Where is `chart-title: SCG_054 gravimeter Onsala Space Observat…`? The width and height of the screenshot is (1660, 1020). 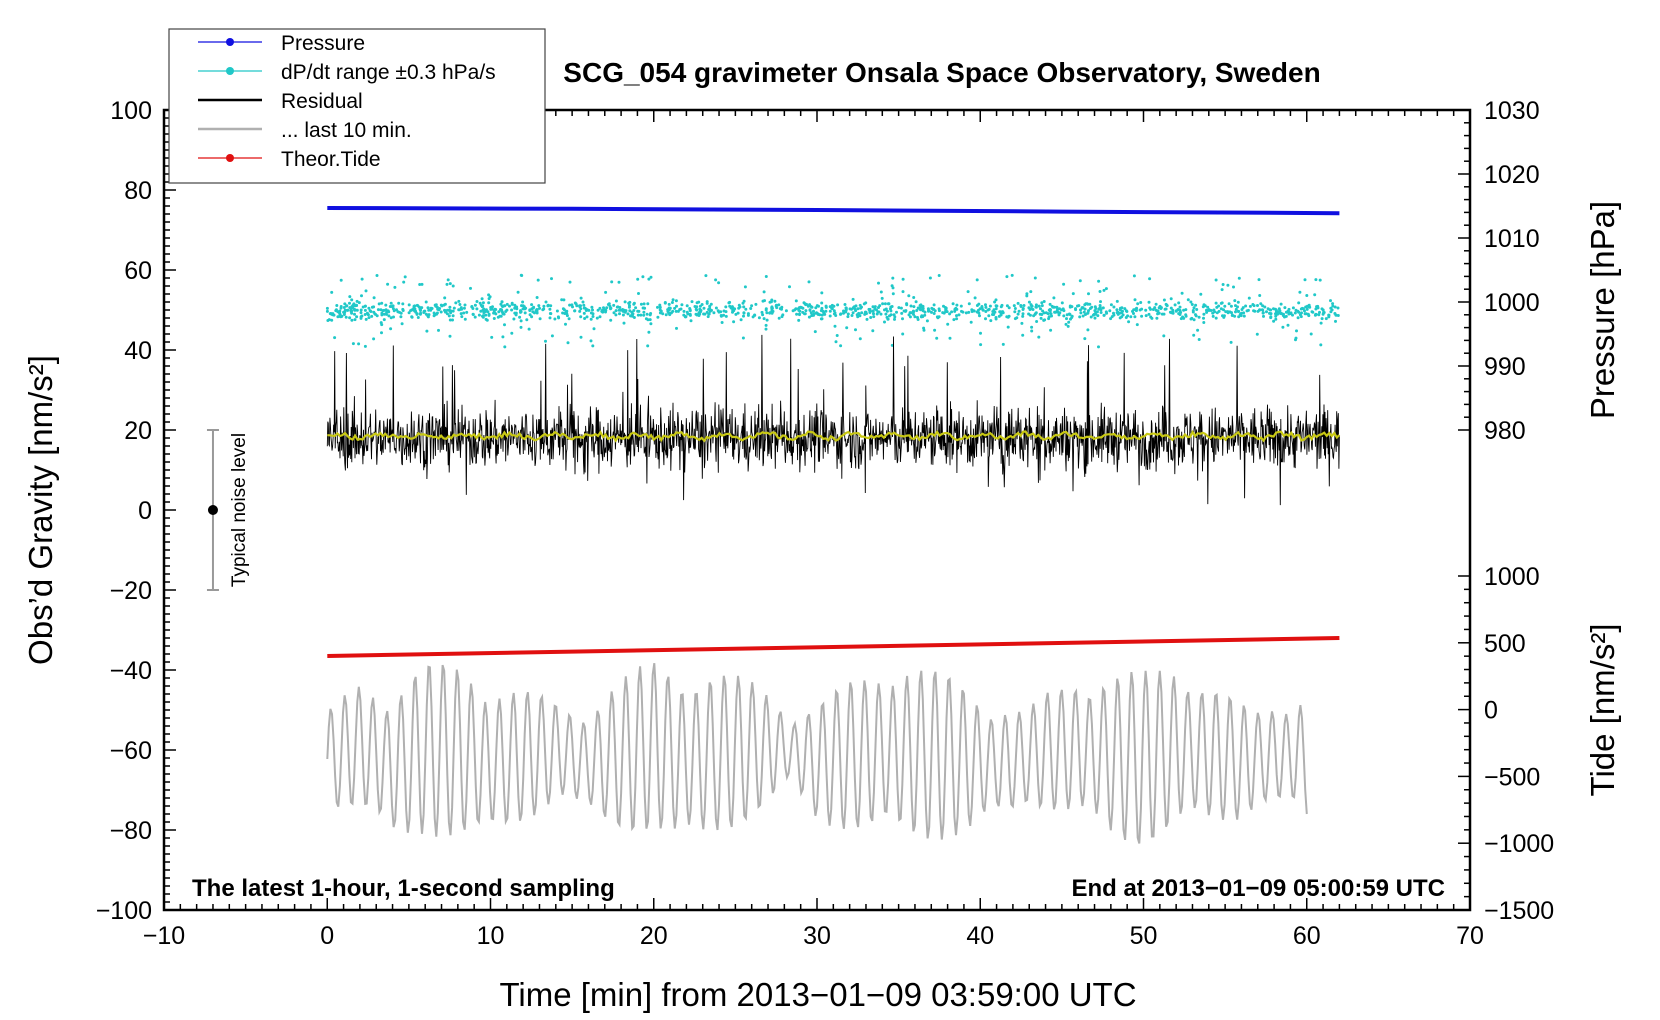 chart-title: SCG_054 gravimeter Onsala Space Observat… is located at coordinates (941, 72).